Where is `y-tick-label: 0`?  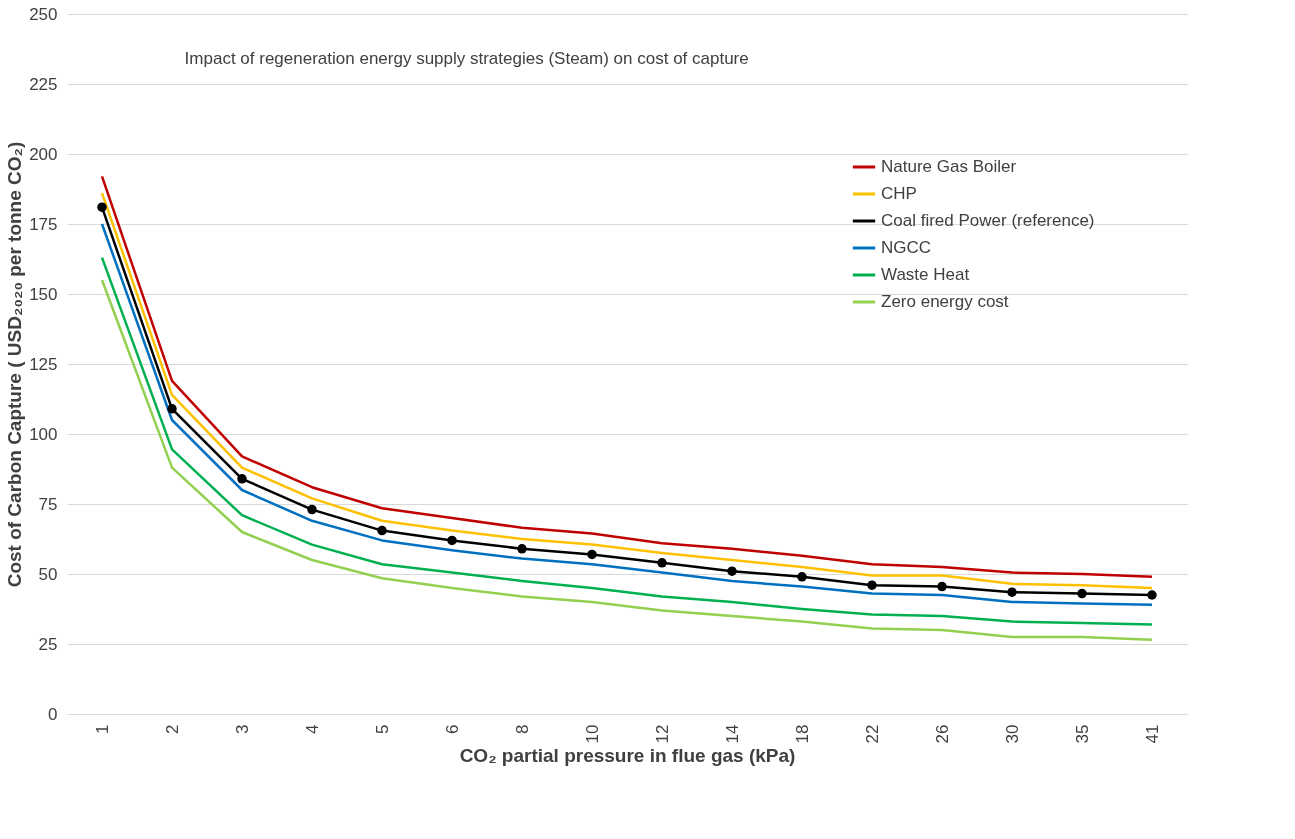 y-tick-label: 0 is located at coordinates (53, 714).